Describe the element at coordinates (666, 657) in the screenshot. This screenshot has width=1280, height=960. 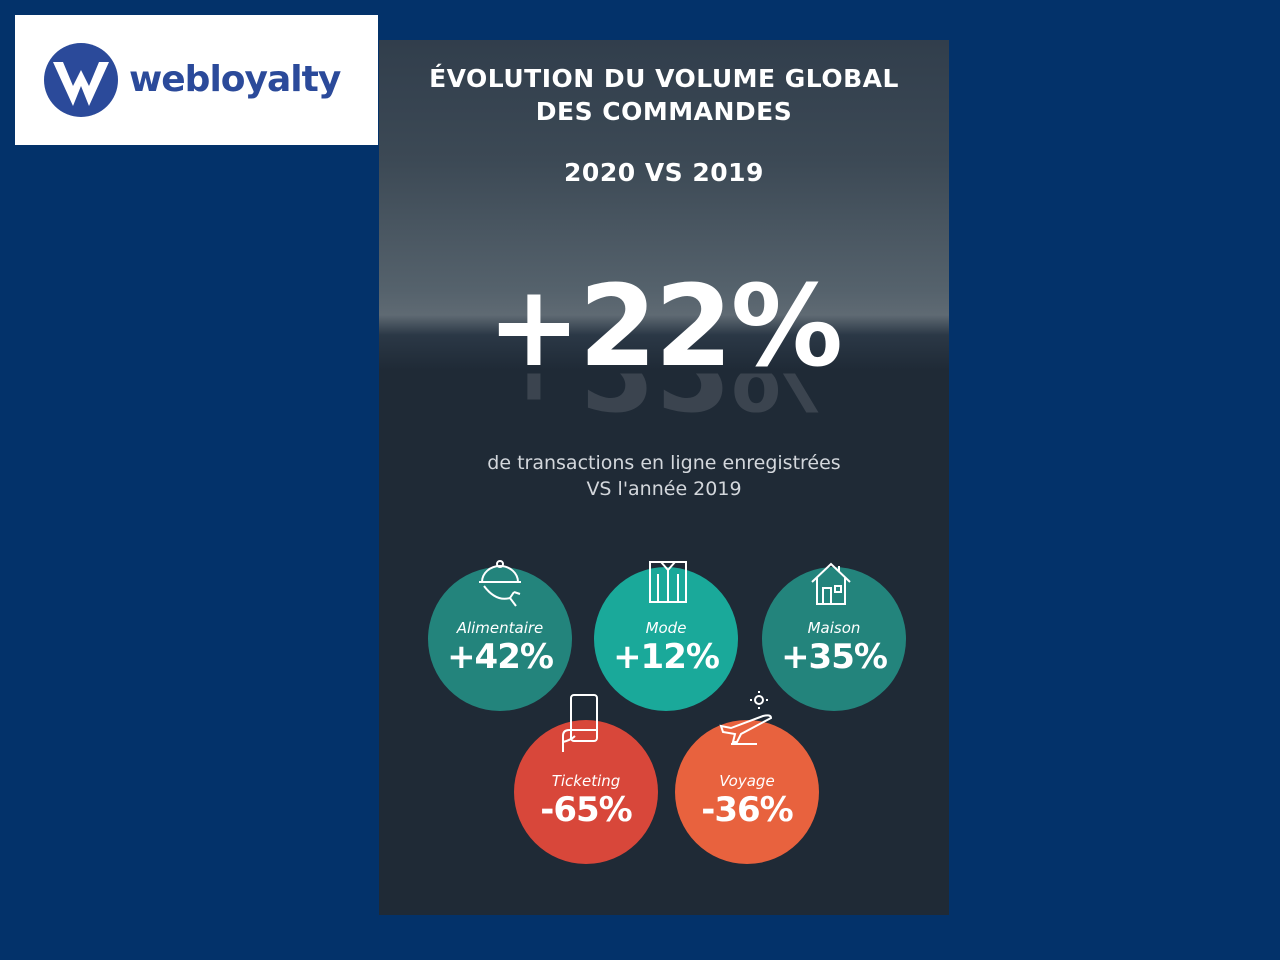
I see `category-value: +12%` at that location.